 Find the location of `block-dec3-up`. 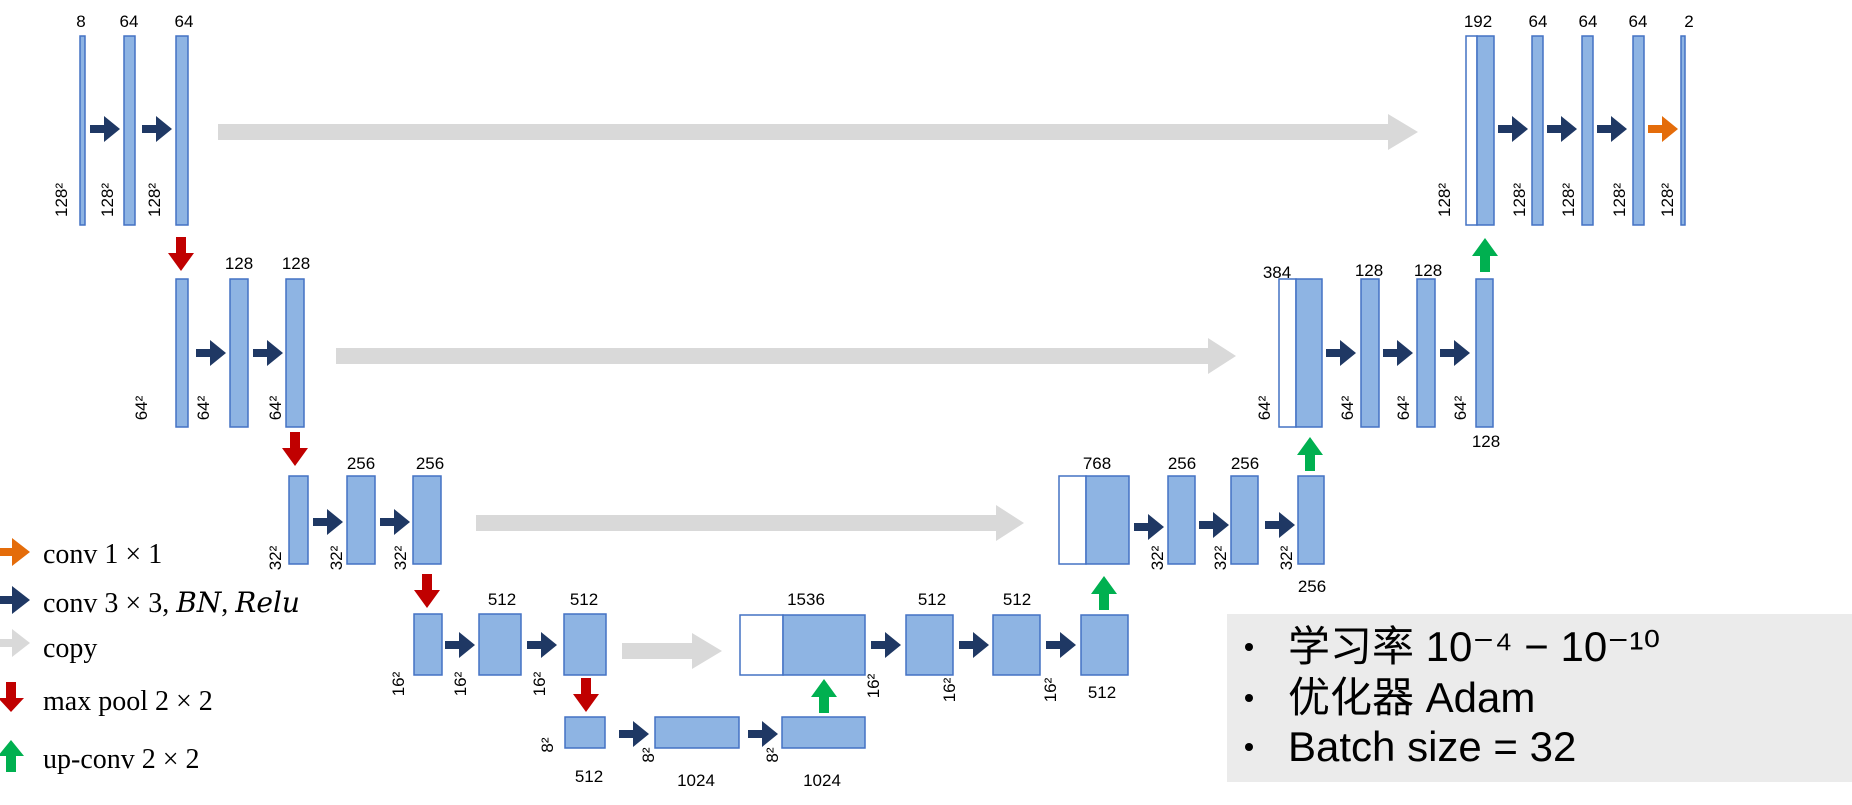

block-dec3-up is located at coordinates (1107, 520).